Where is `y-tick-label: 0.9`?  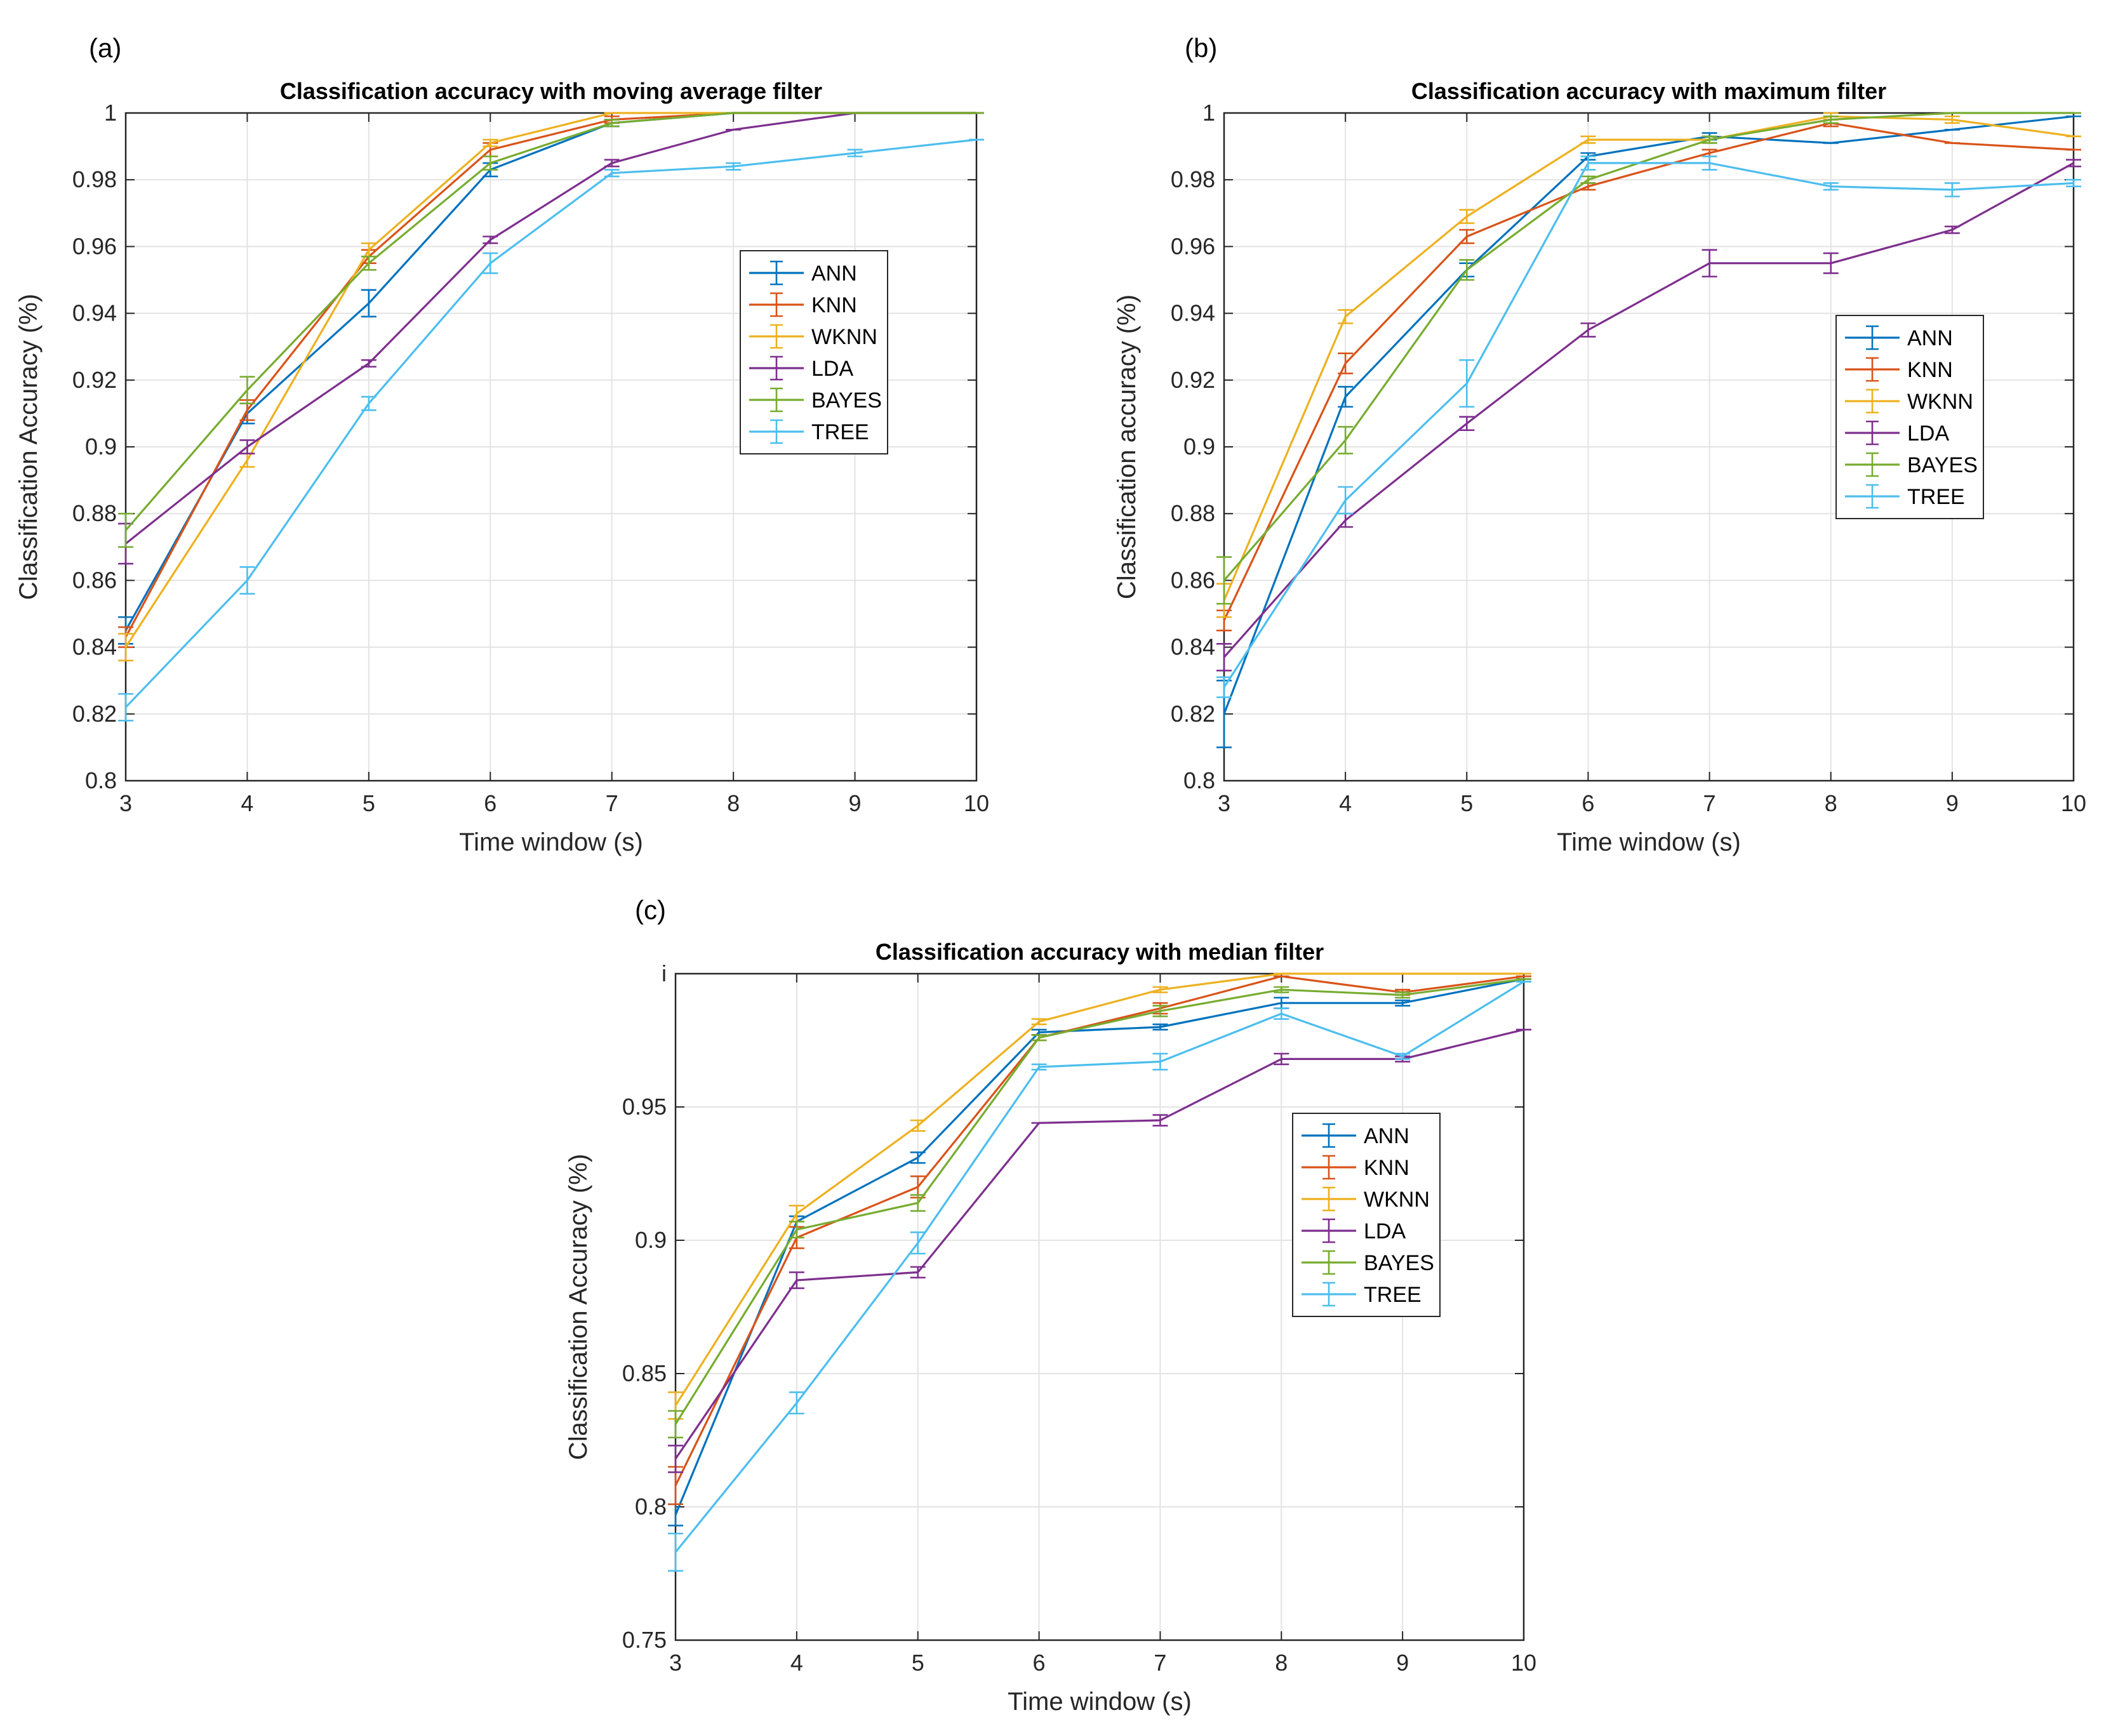
y-tick-label: 0.9 is located at coordinates (651, 1240).